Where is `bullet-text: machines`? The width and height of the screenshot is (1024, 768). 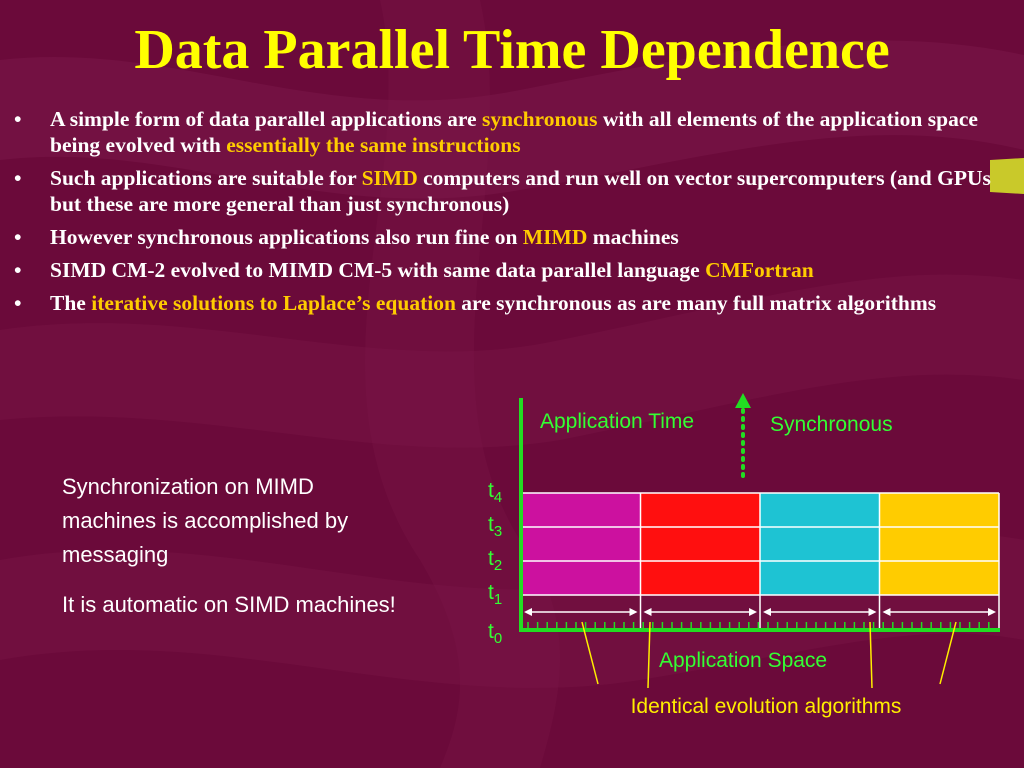
bullet-text: machines is located at coordinates (633, 237).